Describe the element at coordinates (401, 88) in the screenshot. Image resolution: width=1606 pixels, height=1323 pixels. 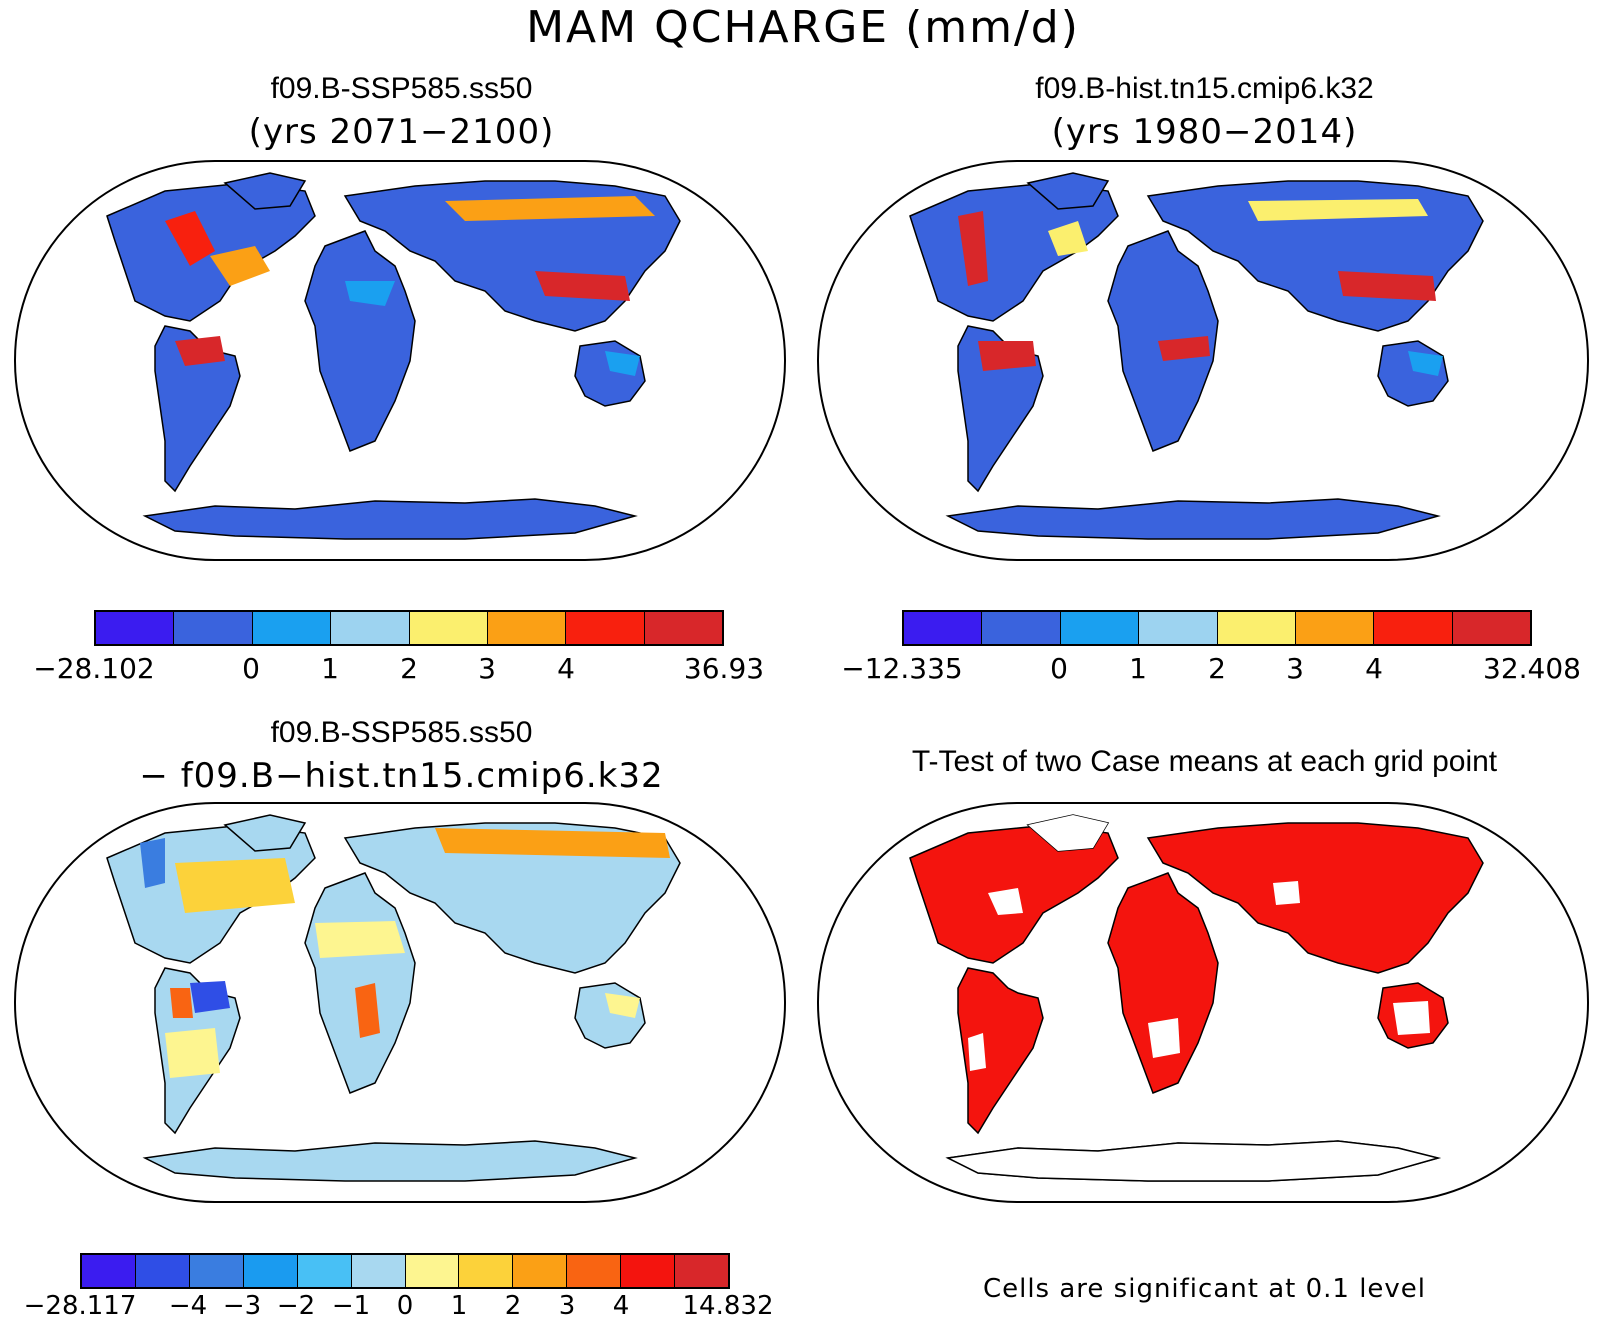
I see `panel-1-title: f09.B-SSP585.ss50` at that location.